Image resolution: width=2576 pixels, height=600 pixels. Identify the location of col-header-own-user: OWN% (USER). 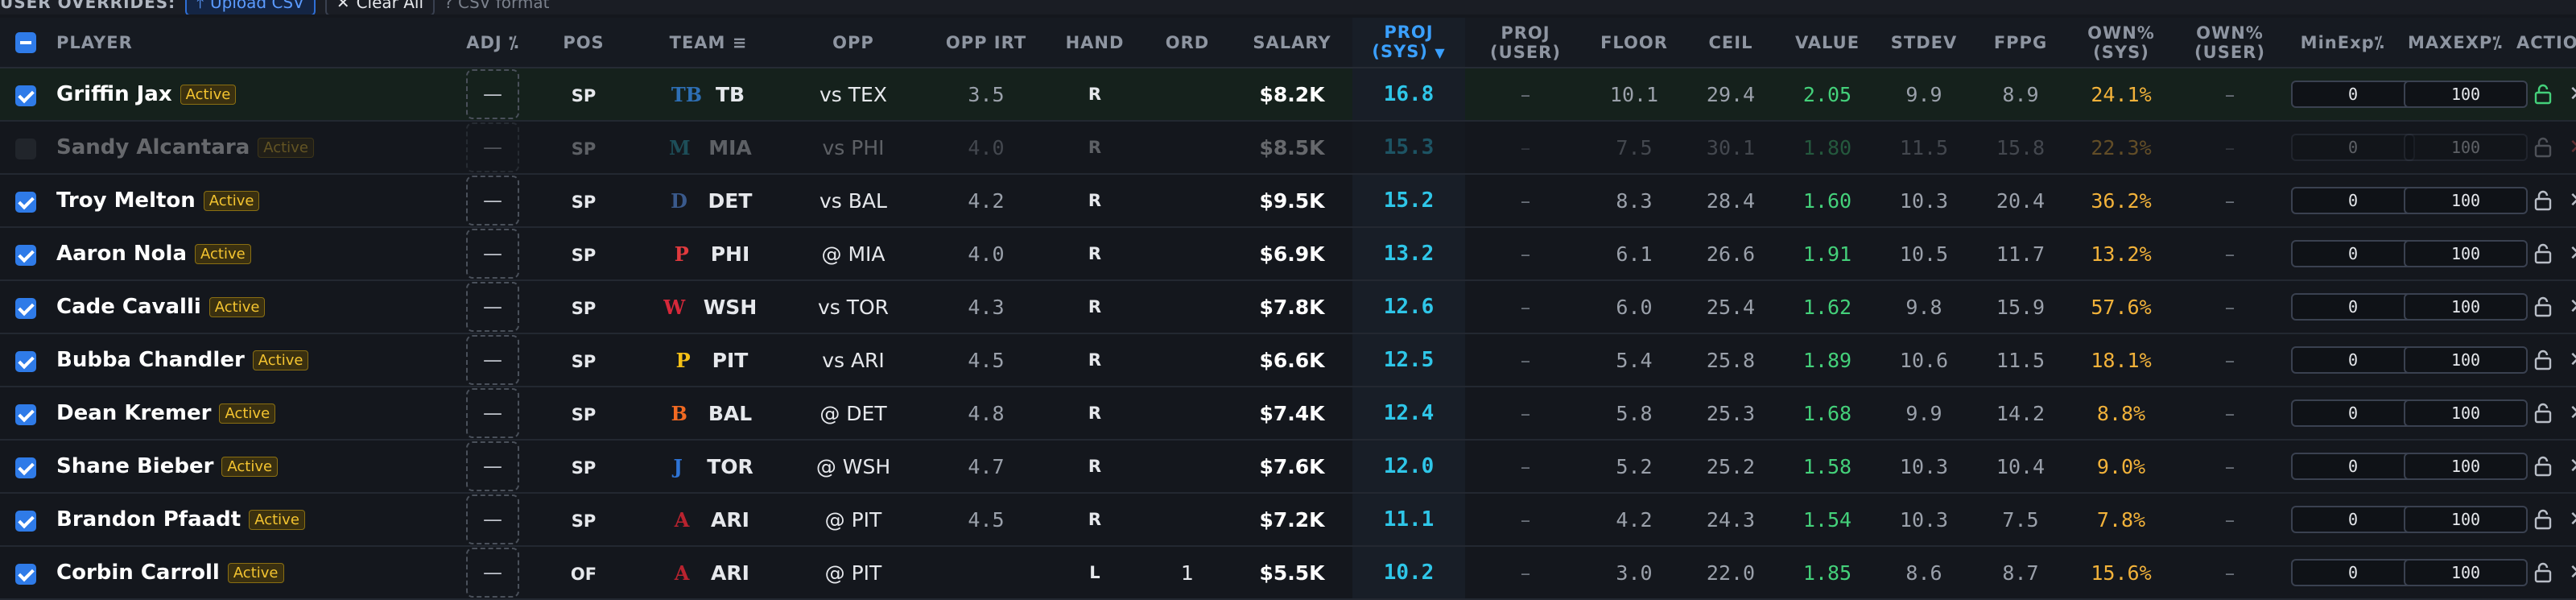
(2230, 43).